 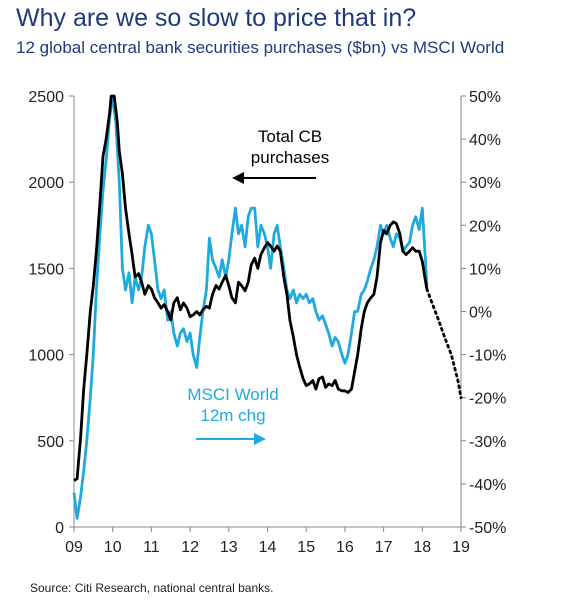 I want to click on x-axis-ticks: 09 10 11 12 13 14 15 16 17 18 19, so click(x=267, y=541).